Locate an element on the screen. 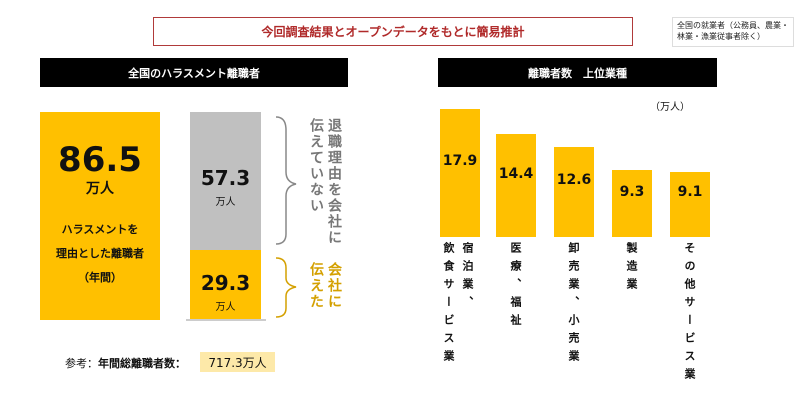 The width and height of the screenshot is (800, 400). told-unit: 万人 is located at coordinates (225, 307).